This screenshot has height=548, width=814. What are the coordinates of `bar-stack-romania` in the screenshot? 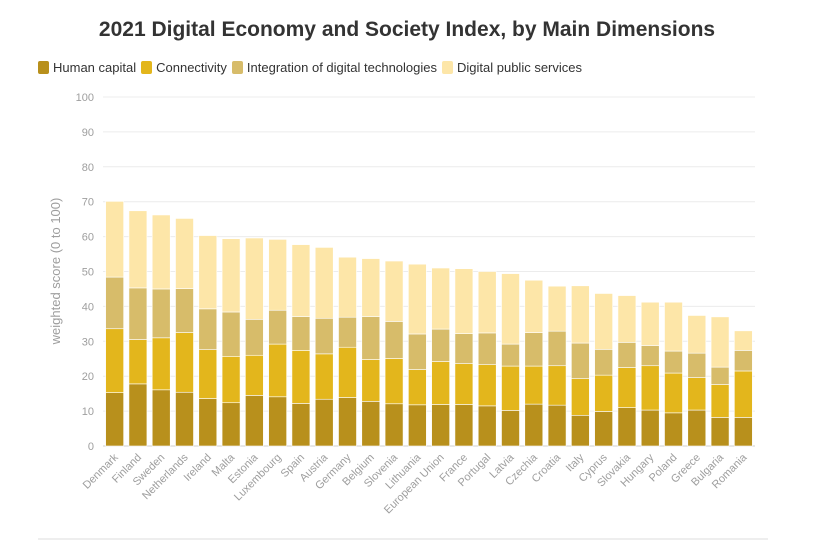 It's located at (743, 388).